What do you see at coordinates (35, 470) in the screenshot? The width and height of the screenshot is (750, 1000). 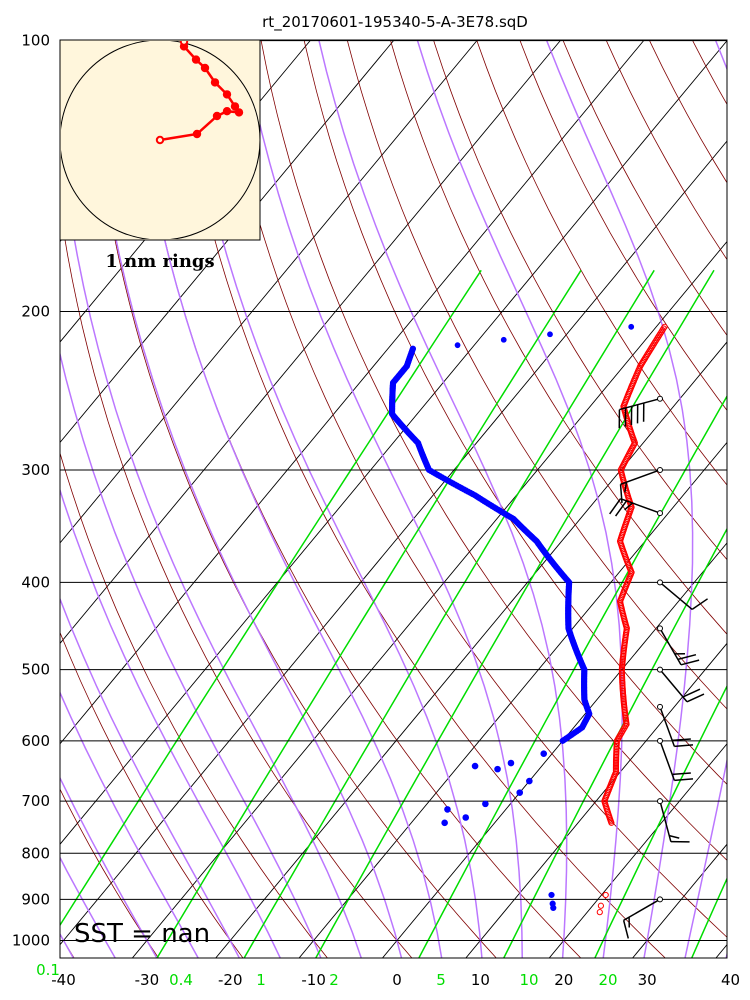 I see `pressure-tick-label: 300` at bounding box center [35, 470].